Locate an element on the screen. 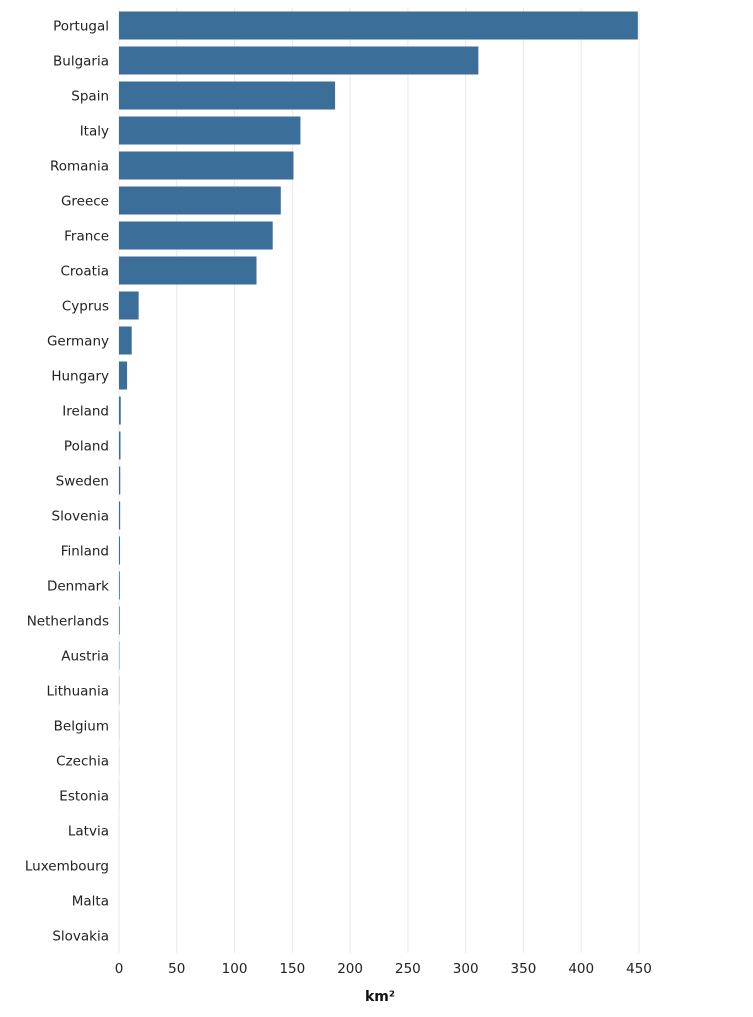  category-label-sweden: Sweden is located at coordinates (82, 482).